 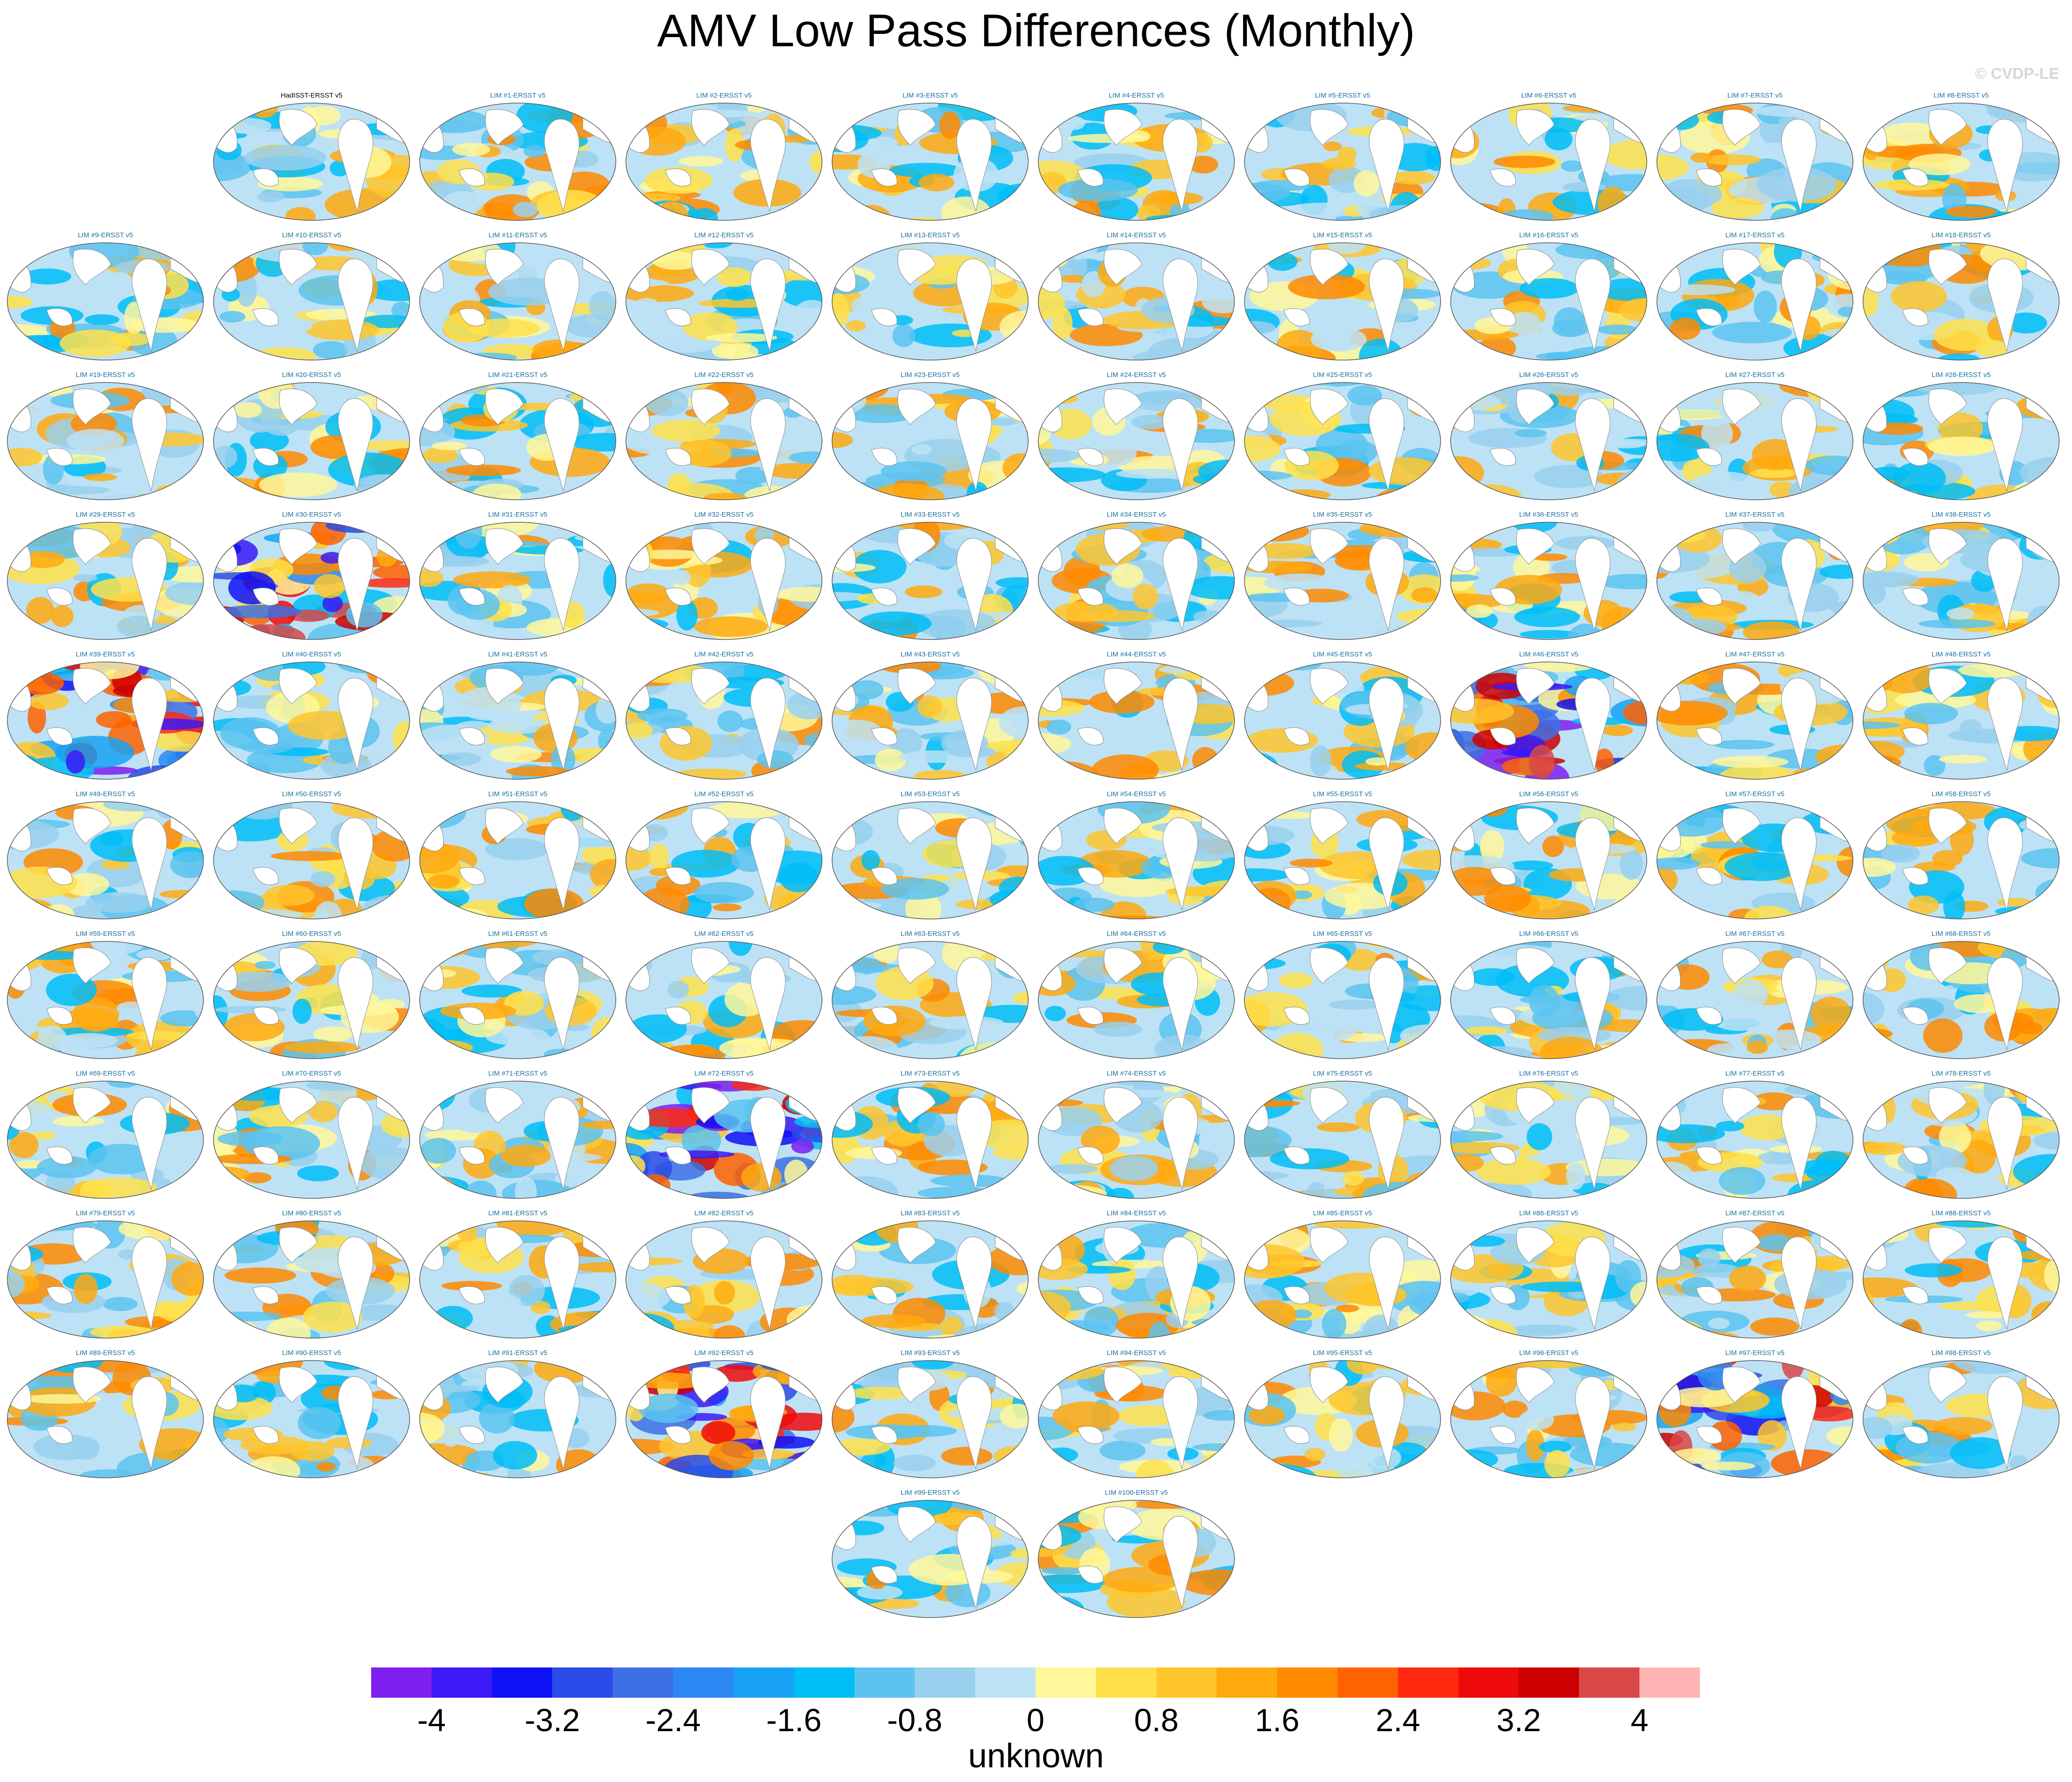 What do you see at coordinates (1342, 1137) in the screenshot?
I see `map-panel: LIM #75-ERSST v5` at bounding box center [1342, 1137].